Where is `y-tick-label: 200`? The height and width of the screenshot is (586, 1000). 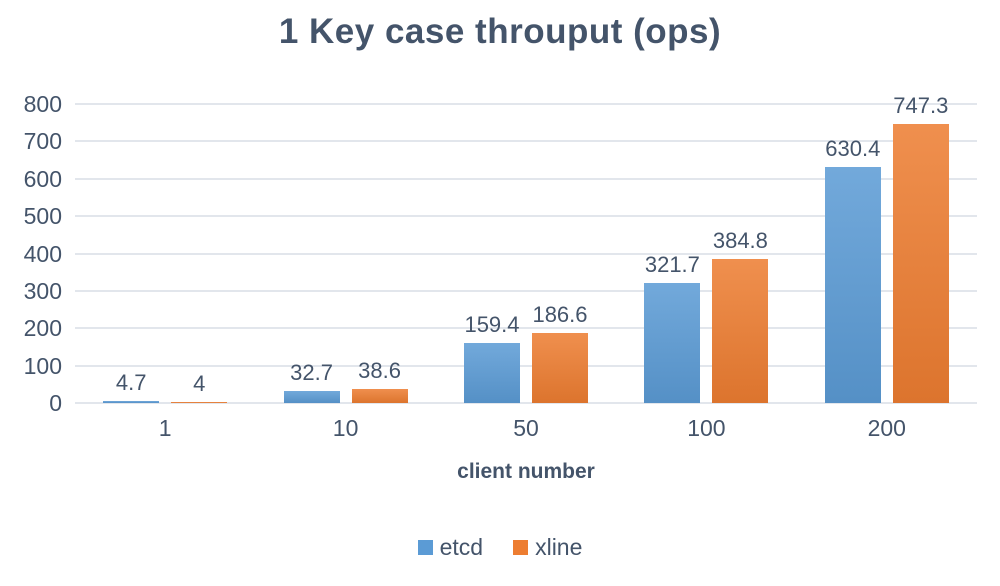 y-tick-label: 200 is located at coordinates (42, 328).